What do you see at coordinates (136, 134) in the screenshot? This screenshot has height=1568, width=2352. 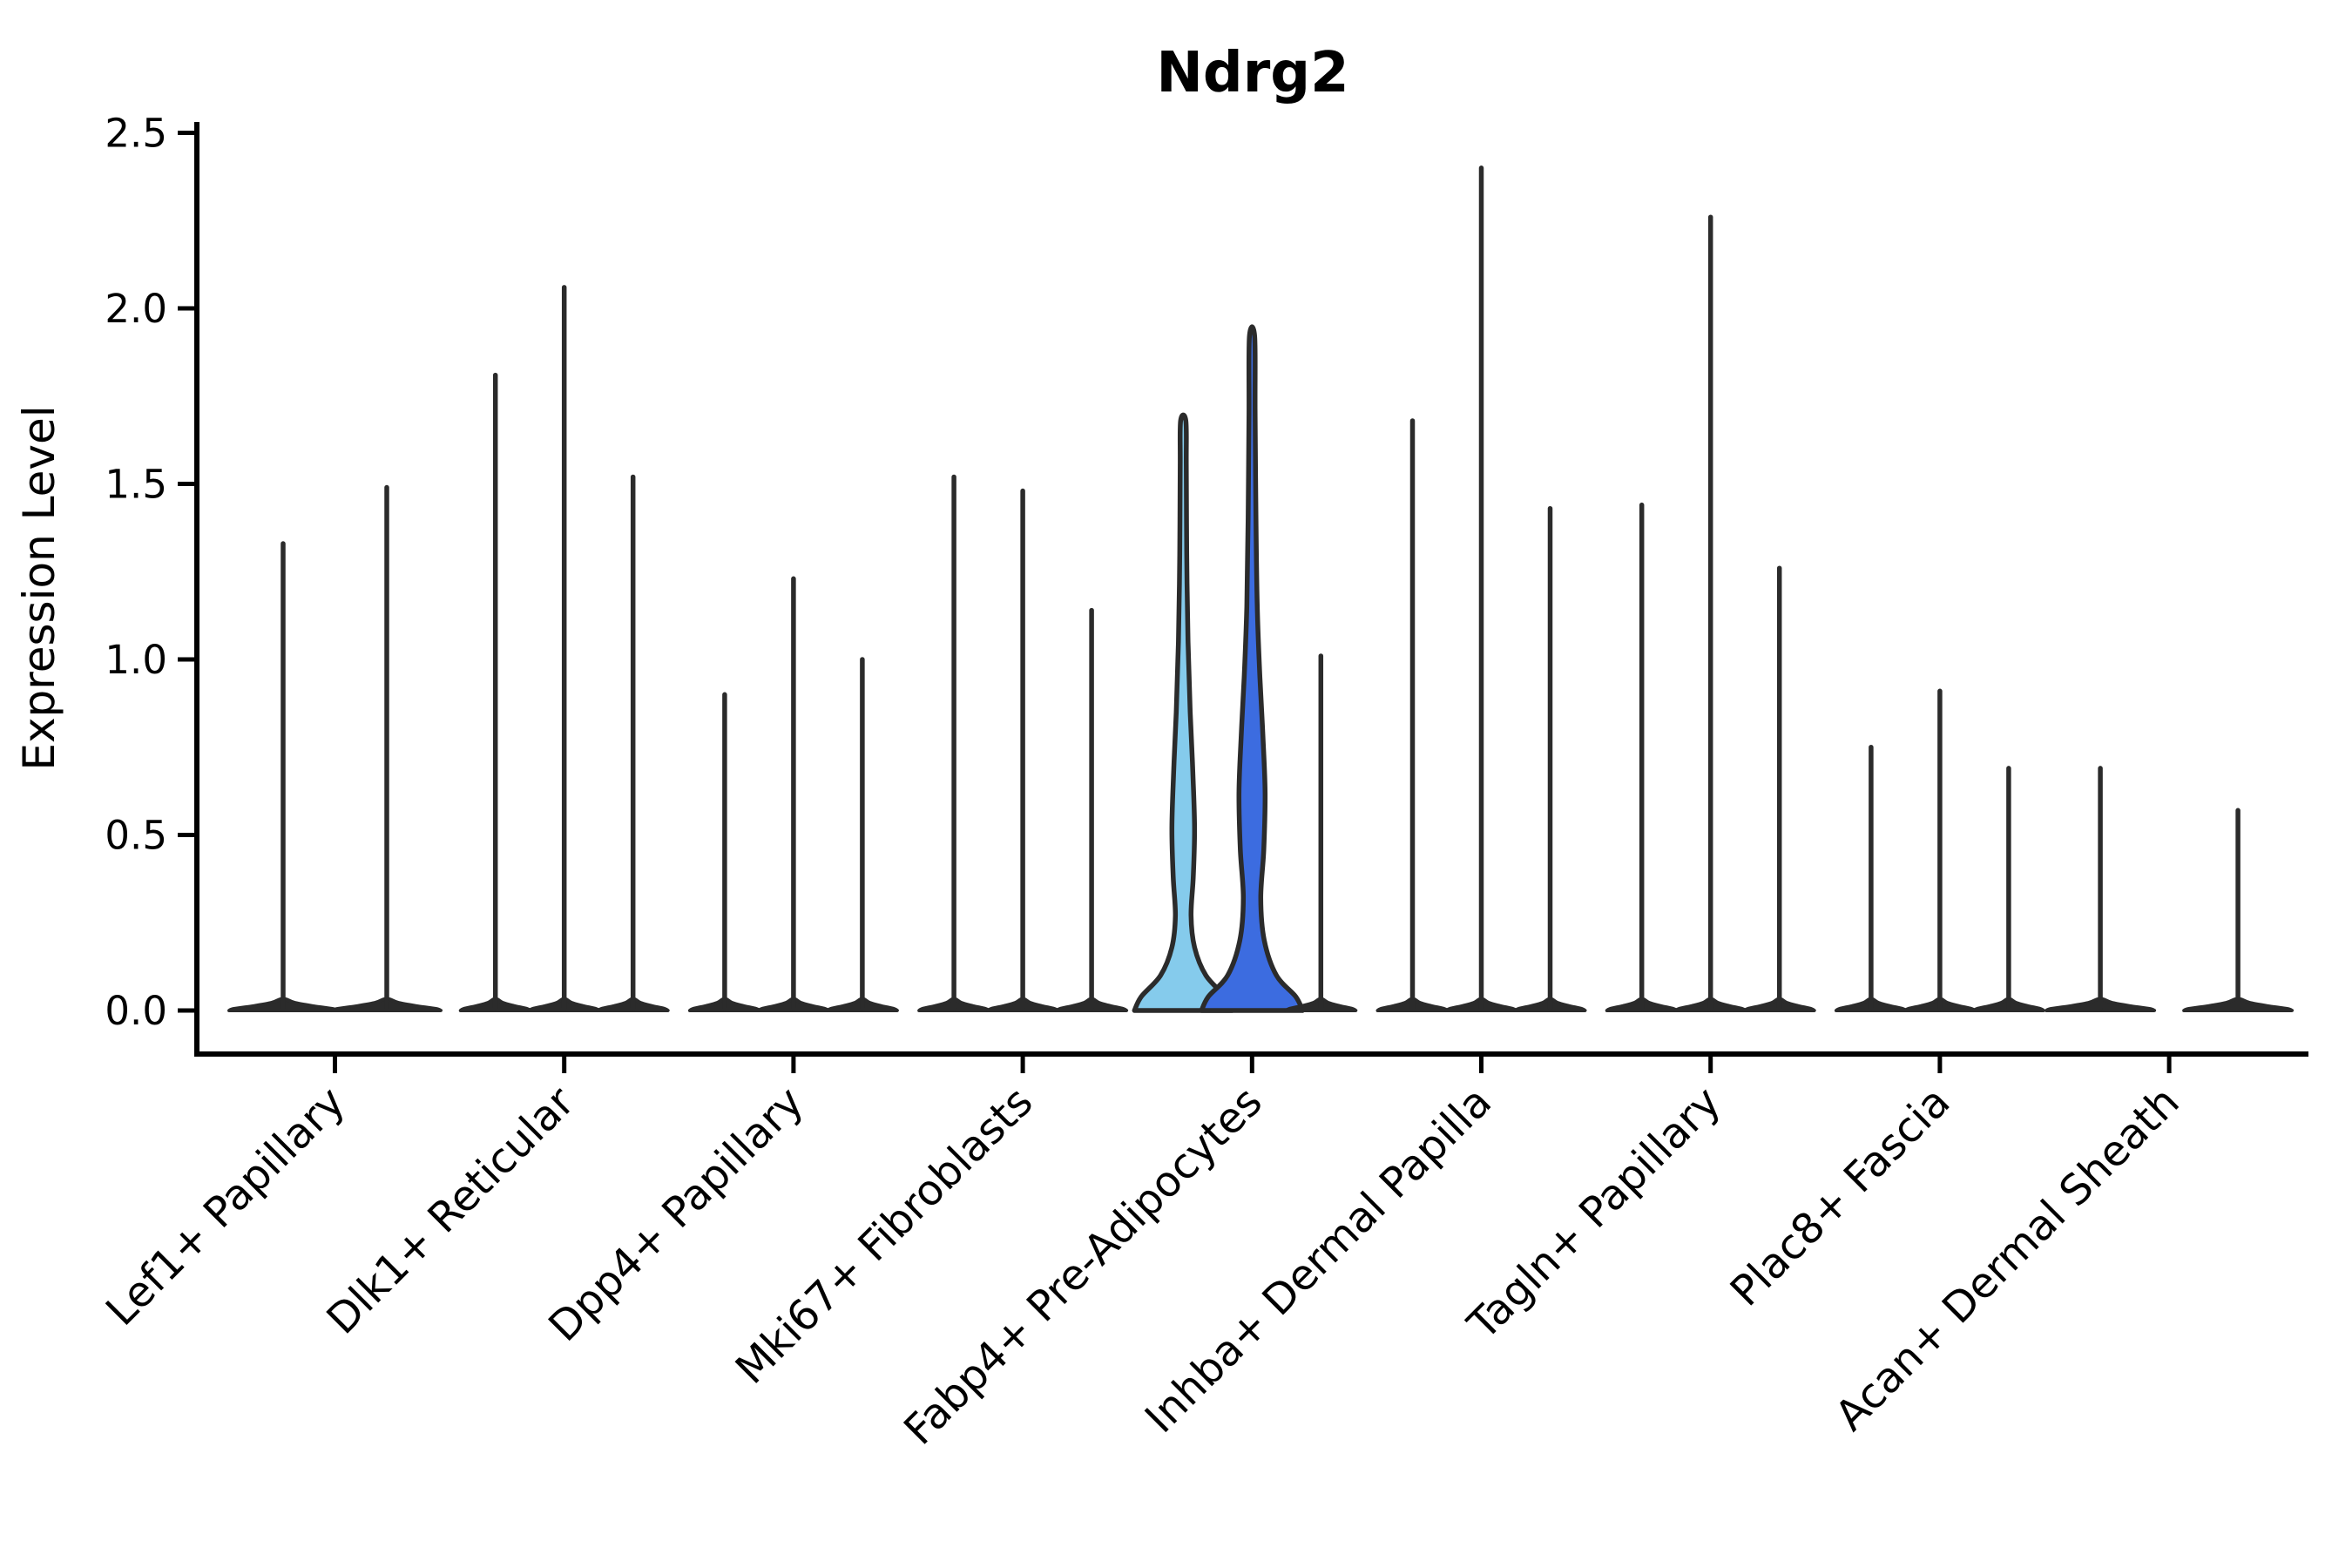 I see `y-tick-label: 2.5` at bounding box center [136, 134].